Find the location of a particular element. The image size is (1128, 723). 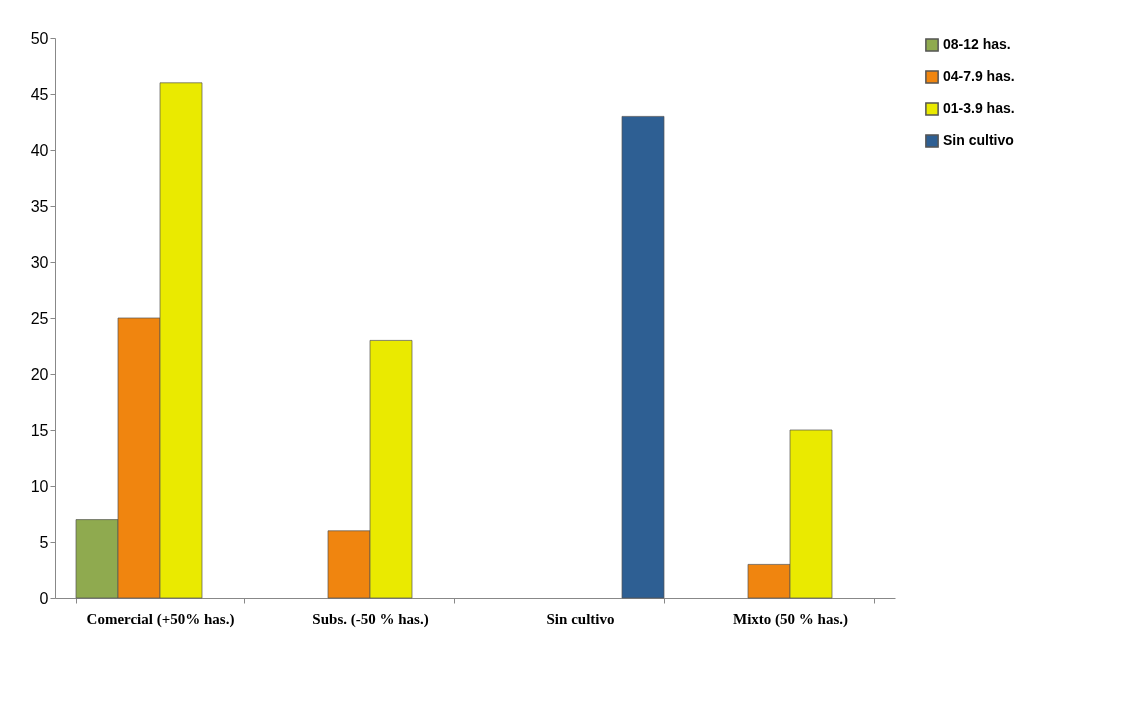

y-tick-label: 10 is located at coordinates (39, 486).